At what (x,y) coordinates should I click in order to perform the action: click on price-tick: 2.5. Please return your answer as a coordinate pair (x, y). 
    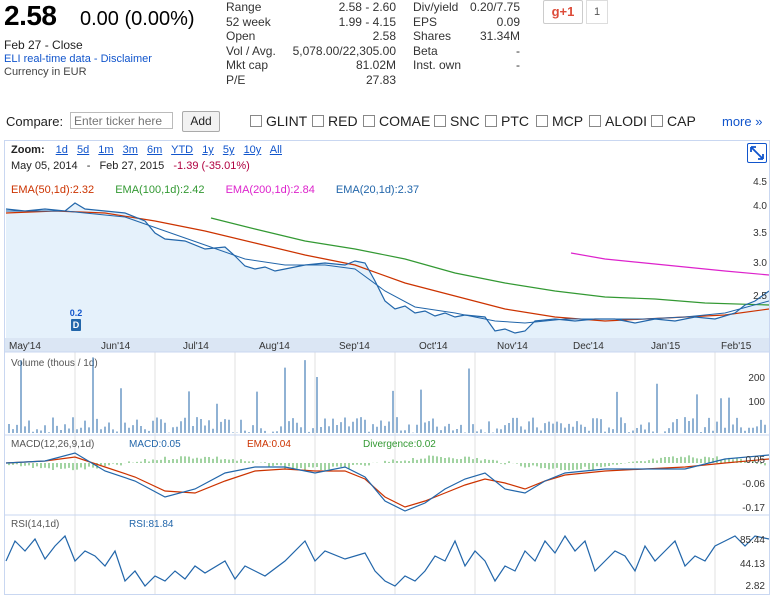
    Looking at the image, I should click on (760, 296).